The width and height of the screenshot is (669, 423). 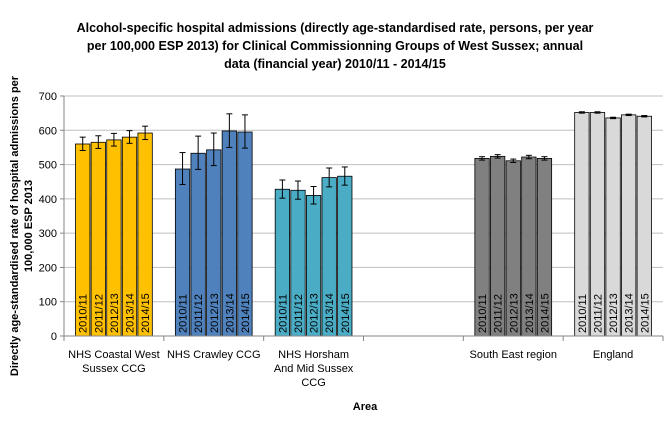 I want to click on category-label: And Mid Sussex, so click(x=314, y=369).